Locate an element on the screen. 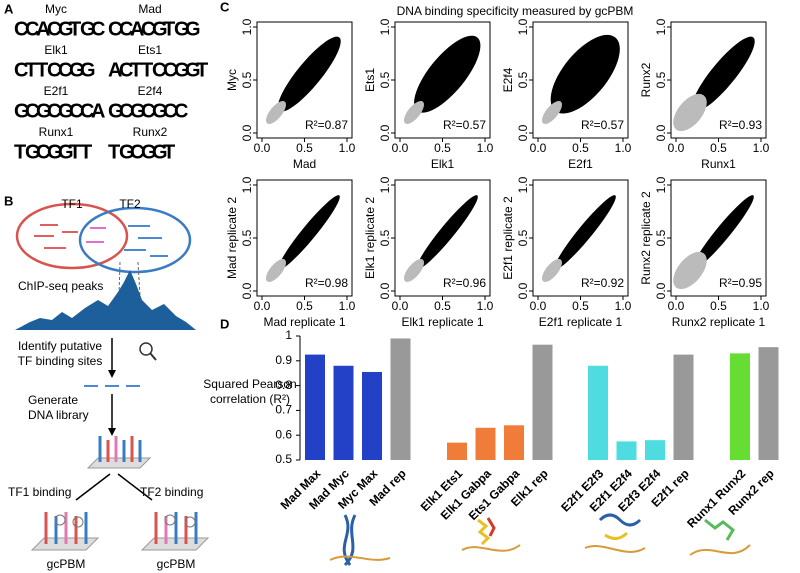  r2-label: R²=0.95 is located at coordinates (740, 283).